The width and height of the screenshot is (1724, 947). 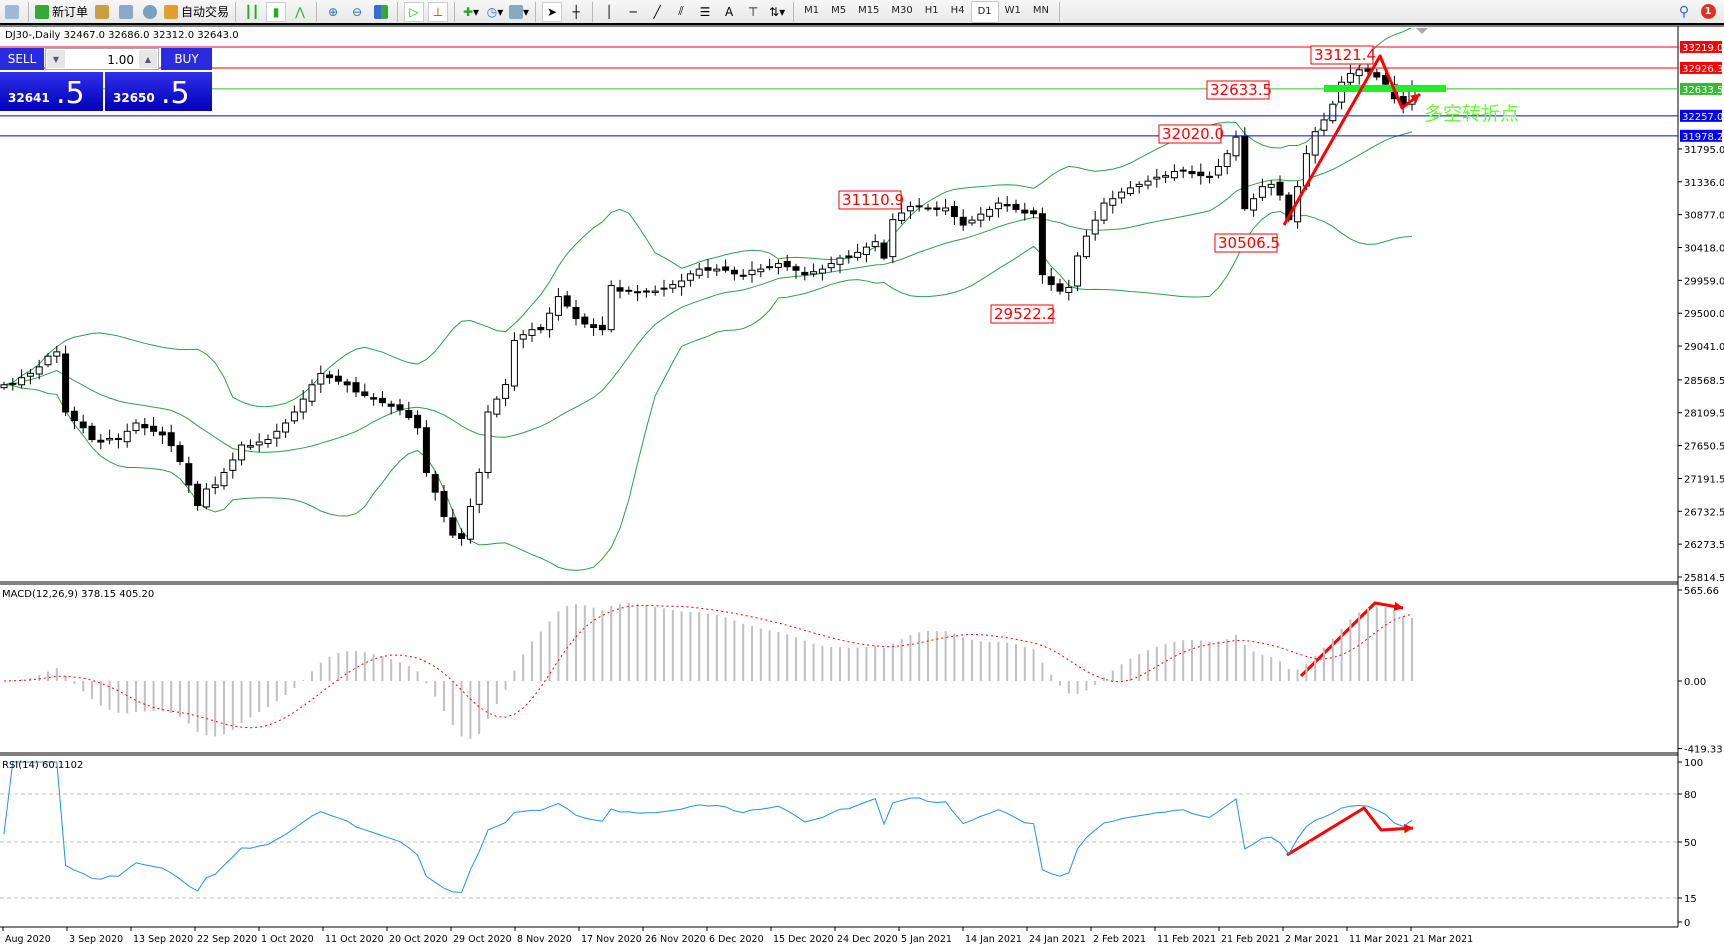 I want to click on price-tick-label: 26273.5, so click(x=1704, y=545).